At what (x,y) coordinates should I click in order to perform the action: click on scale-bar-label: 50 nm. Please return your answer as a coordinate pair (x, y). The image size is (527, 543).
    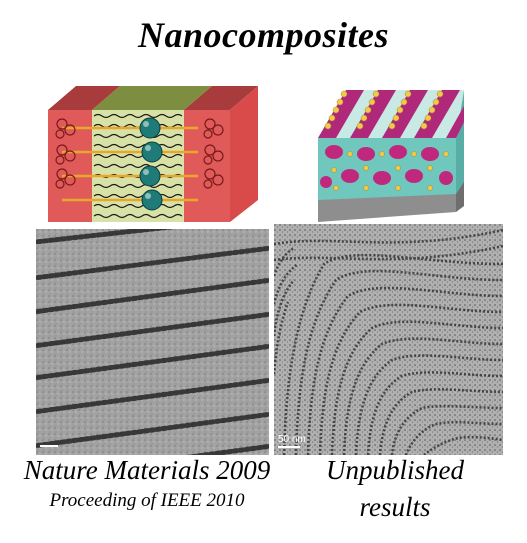
    Looking at the image, I should click on (292, 439).